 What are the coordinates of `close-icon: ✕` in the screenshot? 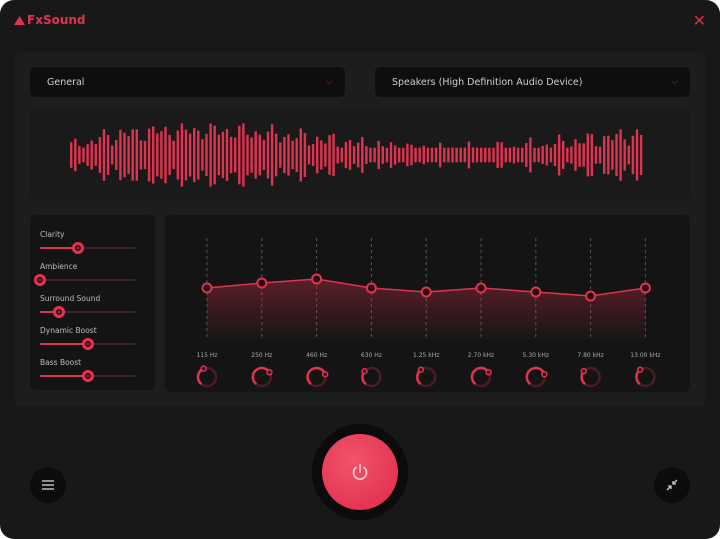 It's located at (699, 20).